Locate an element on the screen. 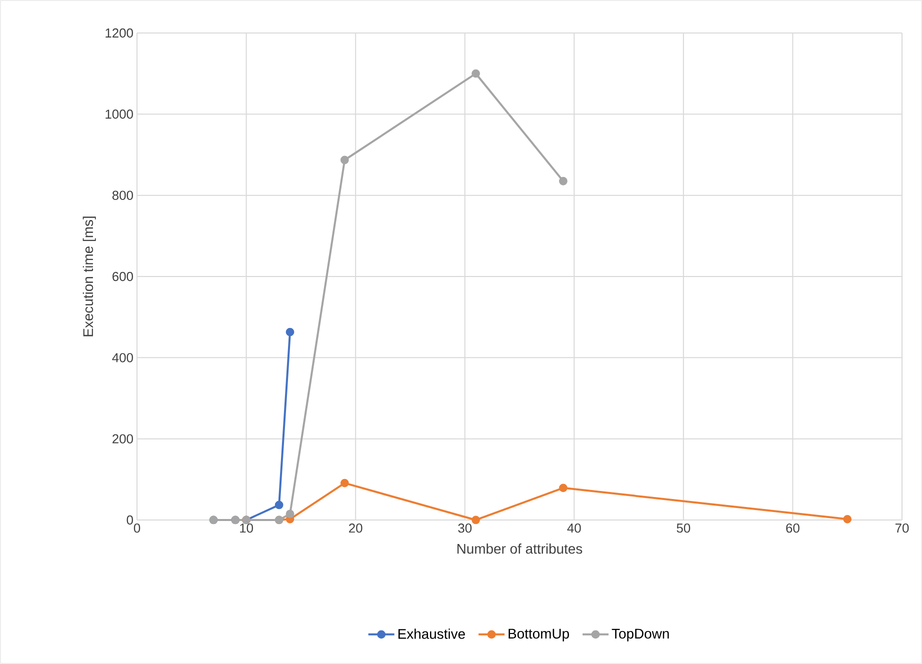 Image resolution: width=922 pixels, height=664 pixels. x-axis-title: Number of attributes is located at coordinates (519, 549).